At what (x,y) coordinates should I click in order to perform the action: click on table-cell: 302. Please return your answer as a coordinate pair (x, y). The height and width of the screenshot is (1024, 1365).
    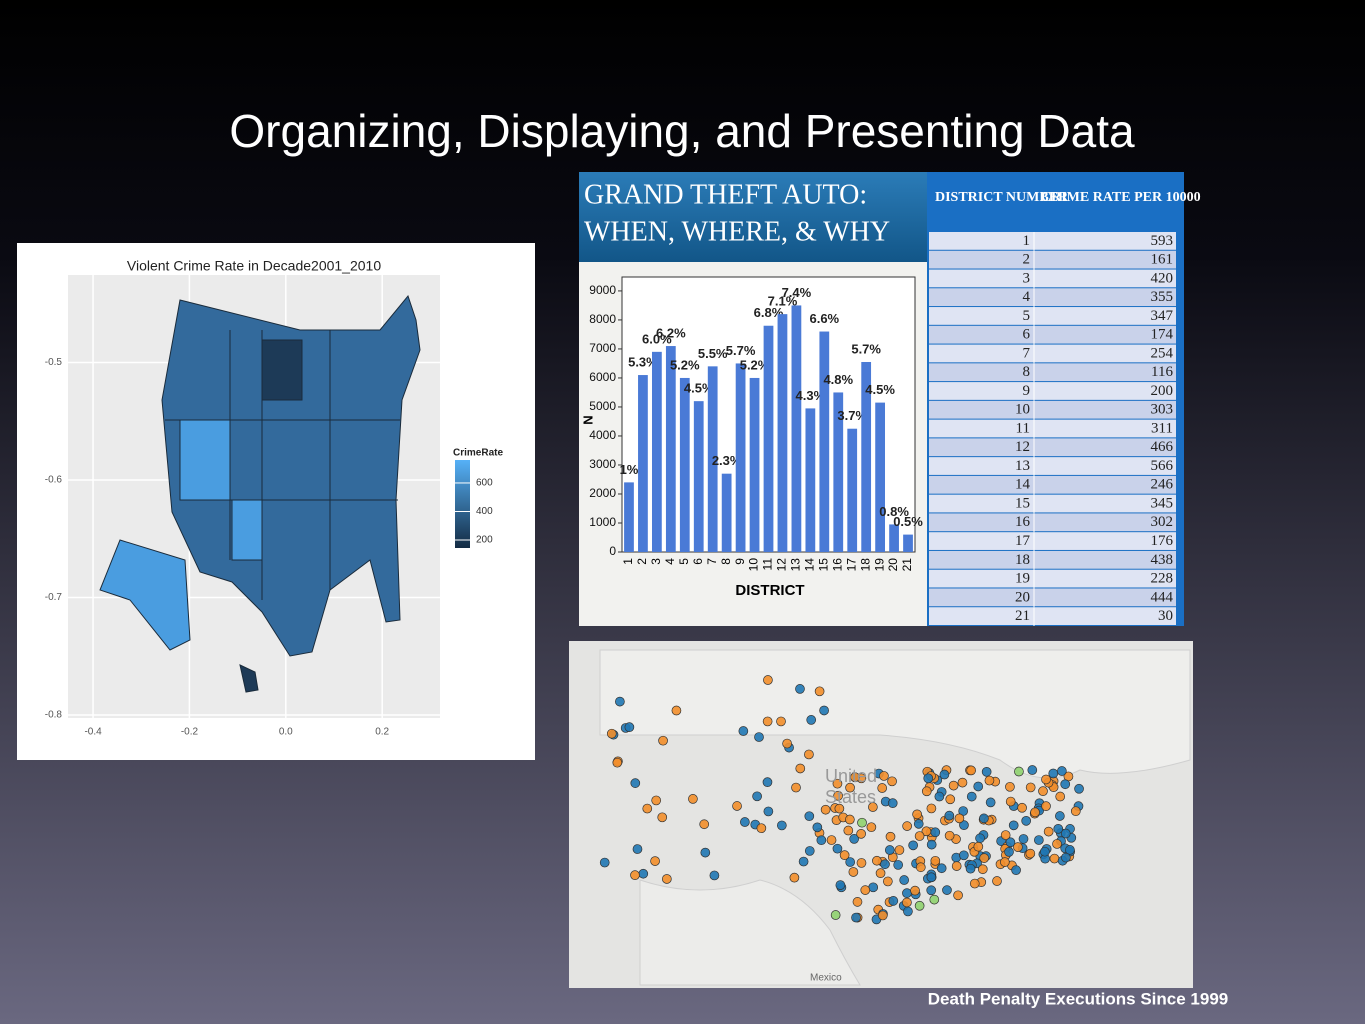
    Looking at the image, I should click on (1162, 522).